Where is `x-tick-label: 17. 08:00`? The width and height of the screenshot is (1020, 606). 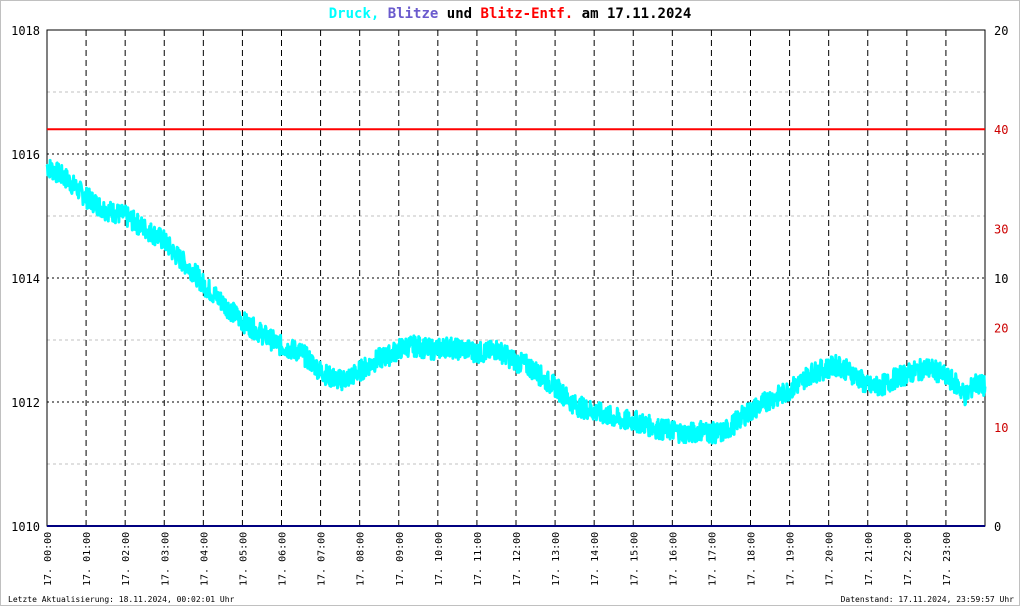
x-tick-label: 17. 08:00 is located at coordinates (361, 559).